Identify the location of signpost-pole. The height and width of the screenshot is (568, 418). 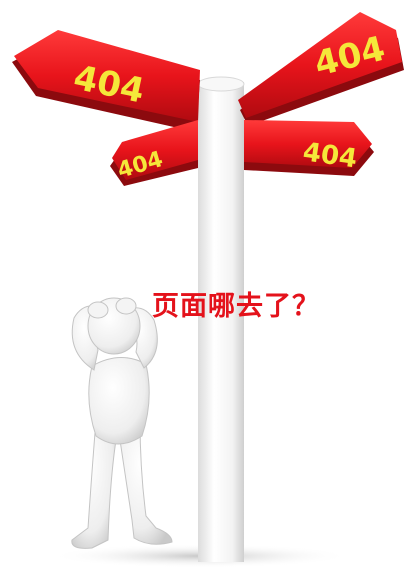
(221, 322).